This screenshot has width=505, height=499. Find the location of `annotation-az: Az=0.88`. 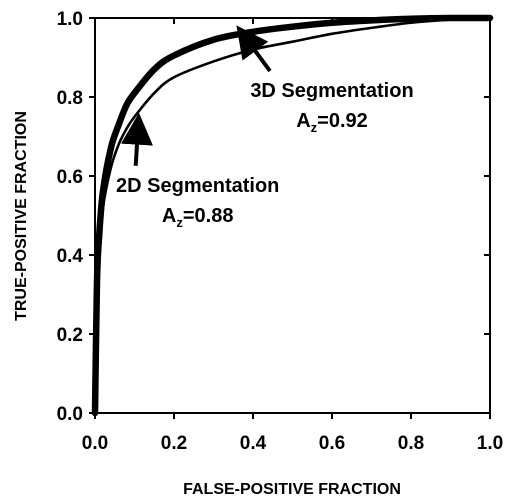

annotation-az: Az=0.88 is located at coordinates (198, 217).